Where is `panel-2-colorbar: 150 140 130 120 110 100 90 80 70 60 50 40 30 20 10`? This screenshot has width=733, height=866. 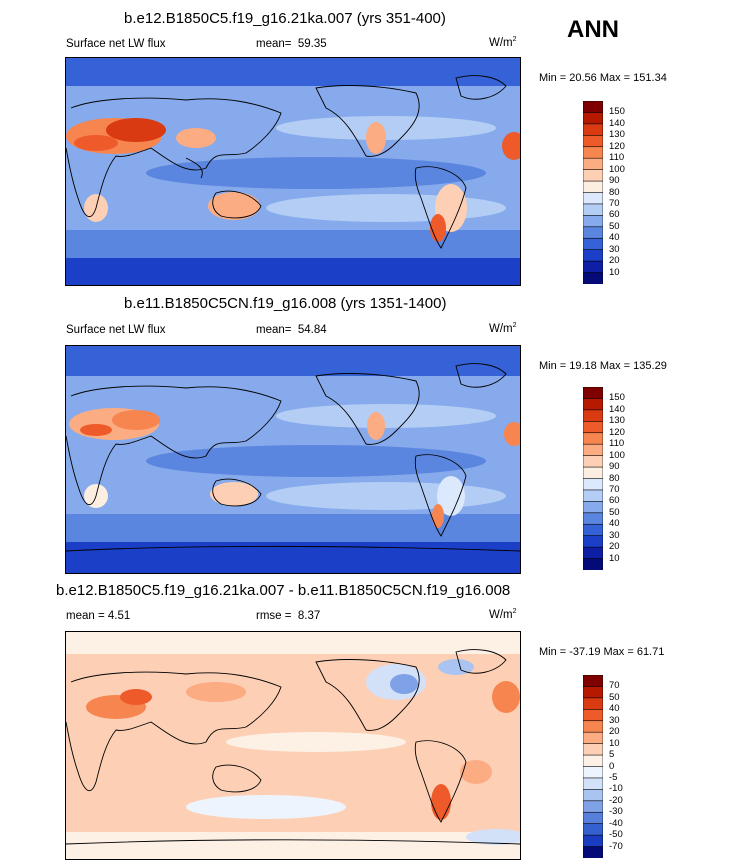 panel-2-colorbar: 150 140 130 120 110 100 90 80 70 60 50 40 30 20 10 is located at coordinates (603, 478).